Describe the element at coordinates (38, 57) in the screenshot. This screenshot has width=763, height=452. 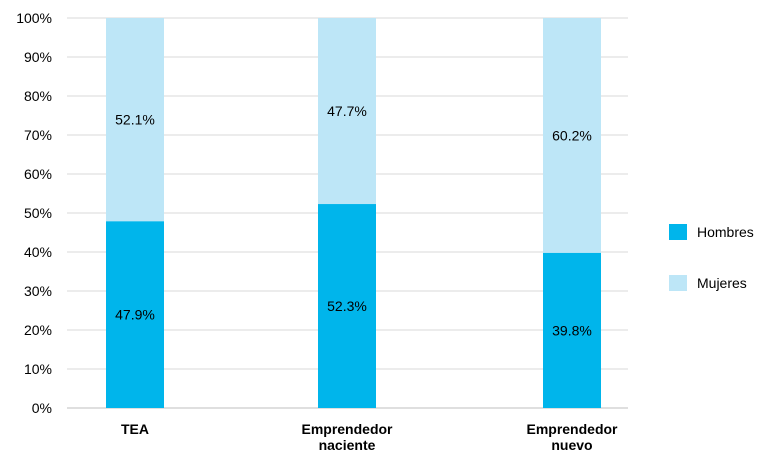
I see `y-tick-label: 90%` at that location.